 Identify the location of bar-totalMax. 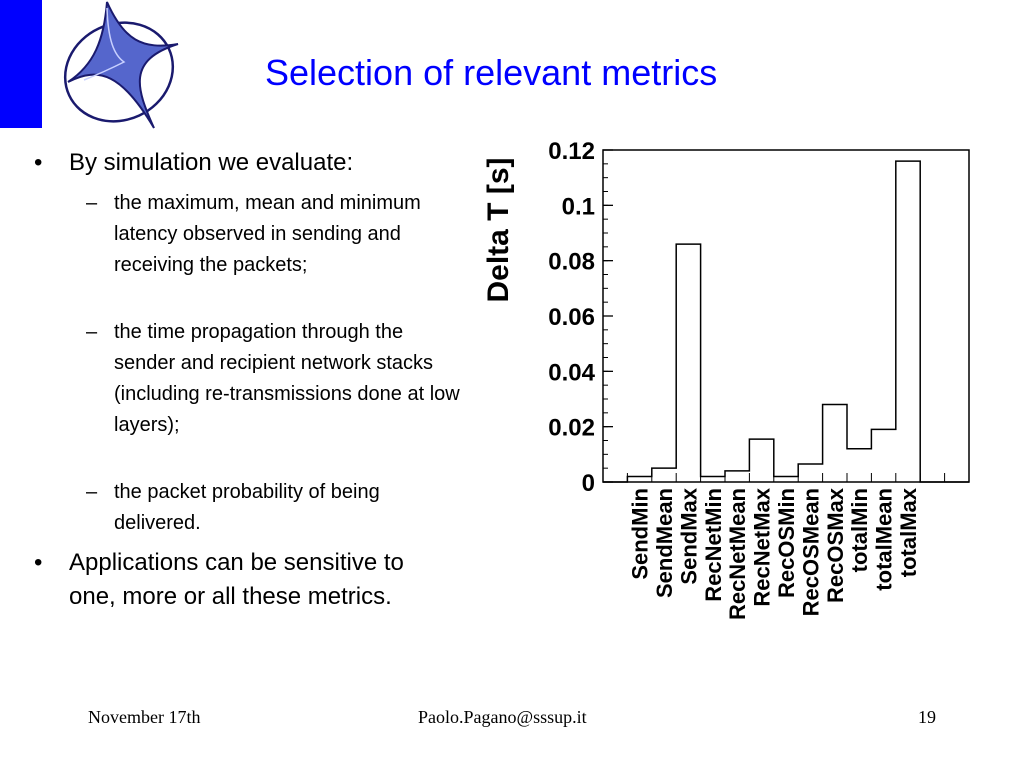
(908, 321).